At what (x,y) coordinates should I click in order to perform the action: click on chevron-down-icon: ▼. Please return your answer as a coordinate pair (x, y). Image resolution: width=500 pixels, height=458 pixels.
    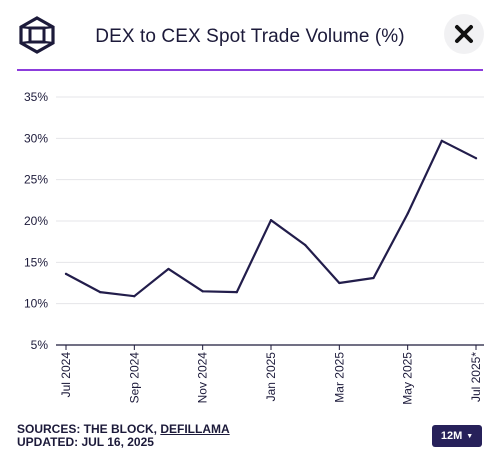
    Looking at the image, I should click on (470, 436).